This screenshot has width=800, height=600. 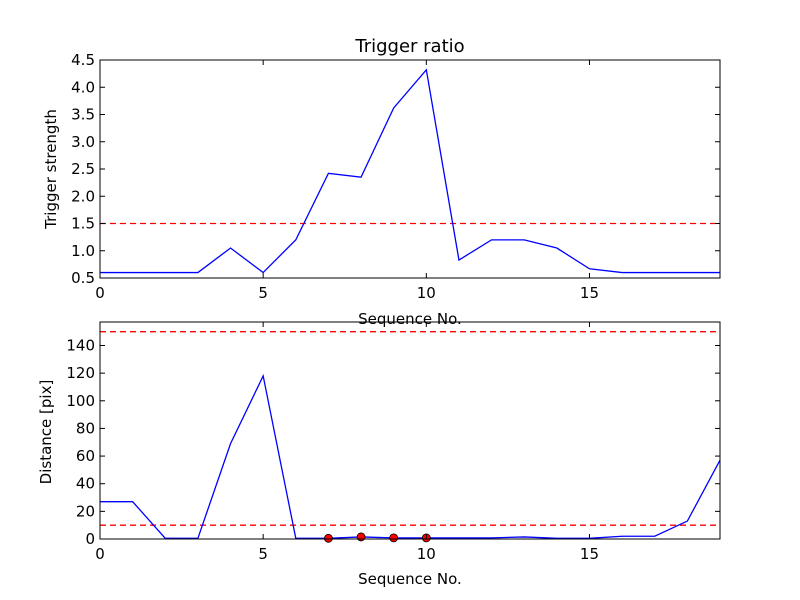 What do you see at coordinates (46, 432) in the screenshot?
I see `y-axis-label: Distance [pix]` at bounding box center [46, 432].